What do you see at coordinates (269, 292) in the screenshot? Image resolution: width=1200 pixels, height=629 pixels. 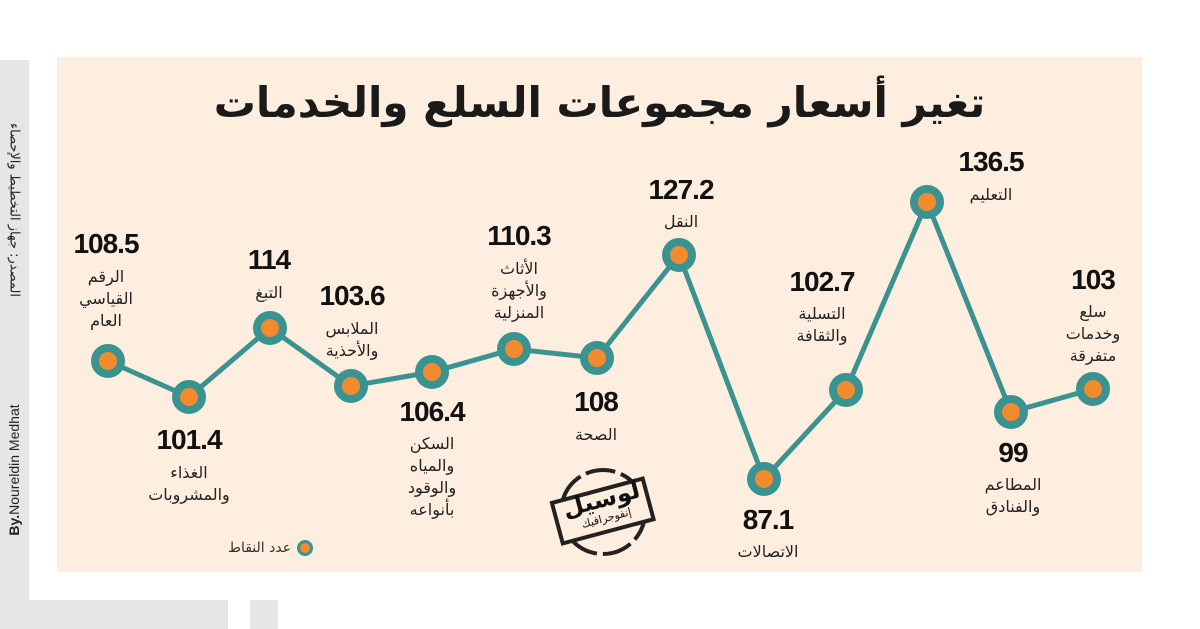 I see `category-label: التبغ` at bounding box center [269, 292].